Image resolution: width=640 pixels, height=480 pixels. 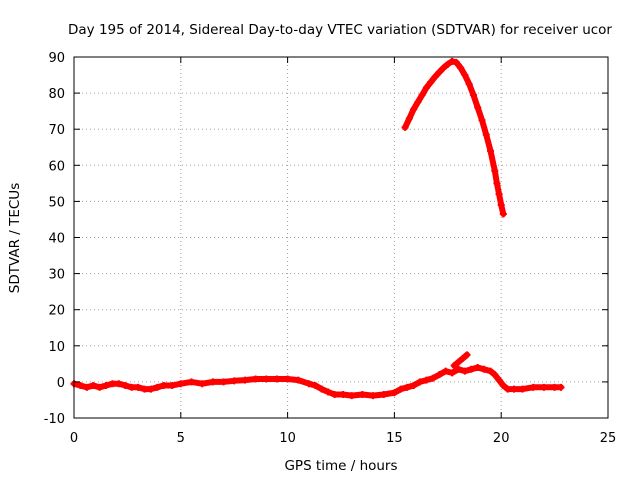 I want to click on x-tick-label: 5, so click(x=181, y=438).